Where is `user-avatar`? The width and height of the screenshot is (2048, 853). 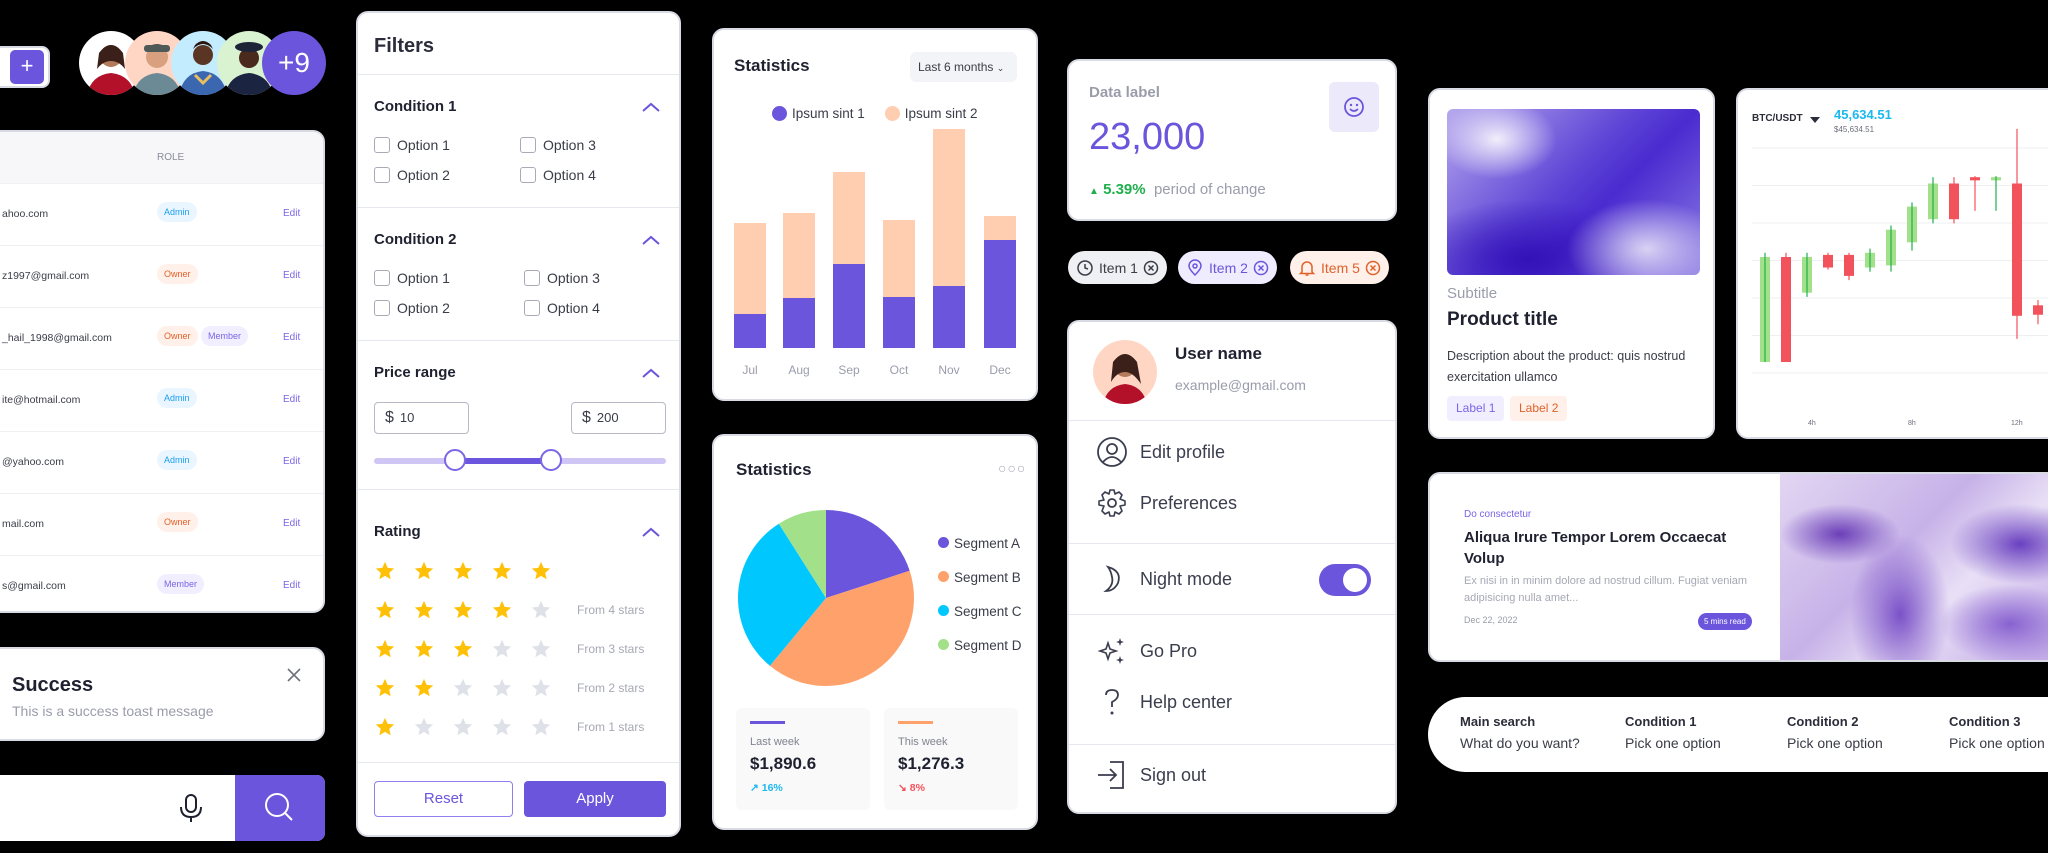 user-avatar is located at coordinates (1125, 372).